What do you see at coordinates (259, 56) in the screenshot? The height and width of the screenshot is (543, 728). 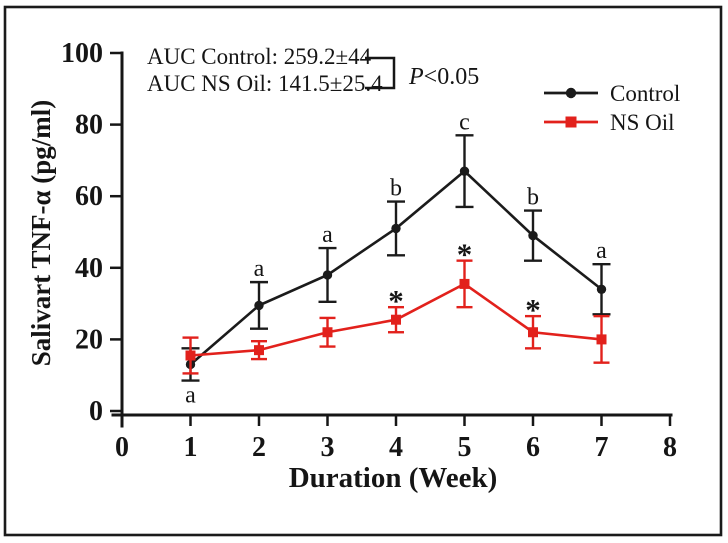 I see `auc-control-text: AUC Control: 259.2±44` at bounding box center [259, 56].